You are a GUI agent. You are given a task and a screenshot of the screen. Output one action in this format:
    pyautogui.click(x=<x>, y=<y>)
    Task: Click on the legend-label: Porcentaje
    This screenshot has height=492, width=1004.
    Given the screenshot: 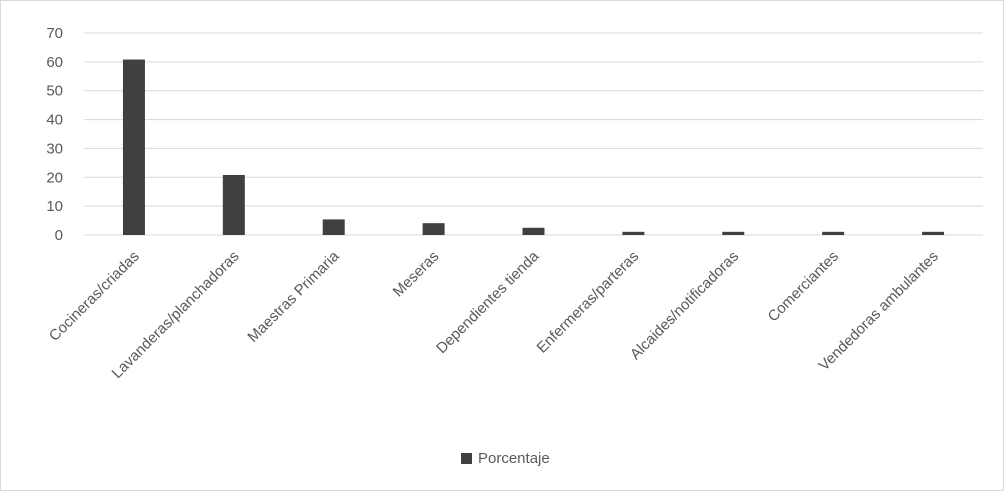 What is the action you would take?
    pyautogui.click(x=514, y=458)
    